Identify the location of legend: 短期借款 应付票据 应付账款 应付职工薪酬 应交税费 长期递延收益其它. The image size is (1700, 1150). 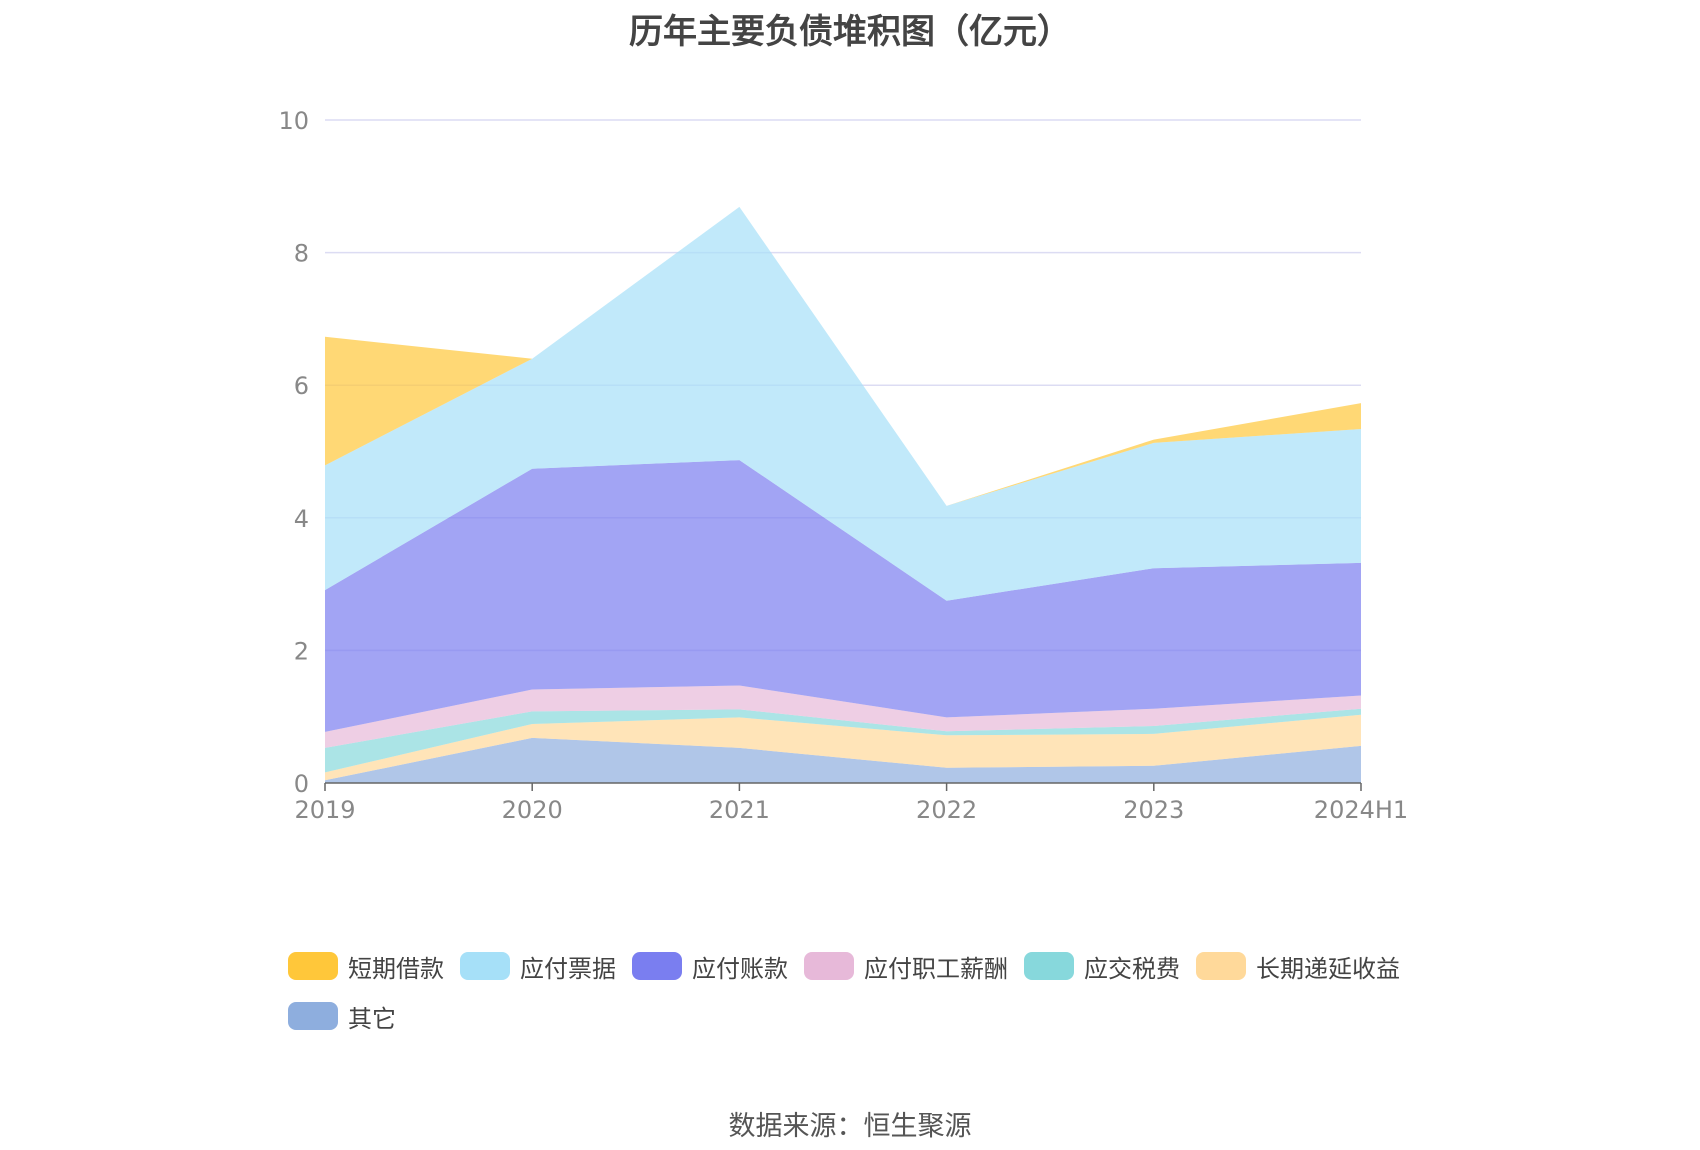
(878, 1000).